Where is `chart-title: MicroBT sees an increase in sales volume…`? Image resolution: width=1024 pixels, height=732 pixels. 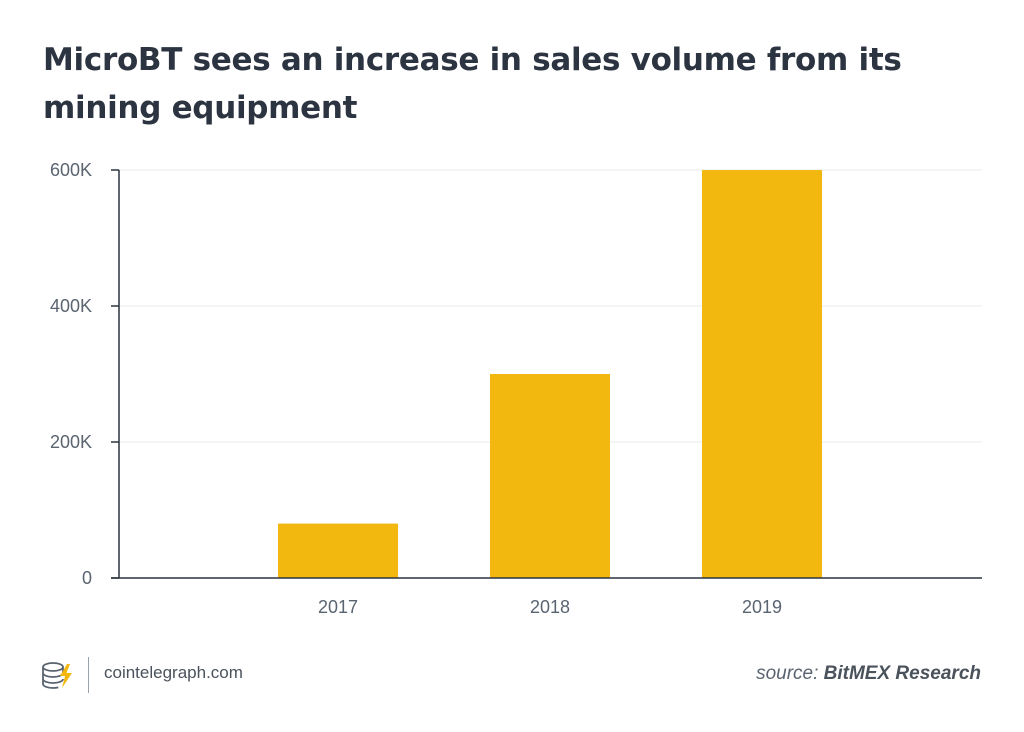 chart-title: MicroBT sees an increase in sales volume… is located at coordinates (472, 84).